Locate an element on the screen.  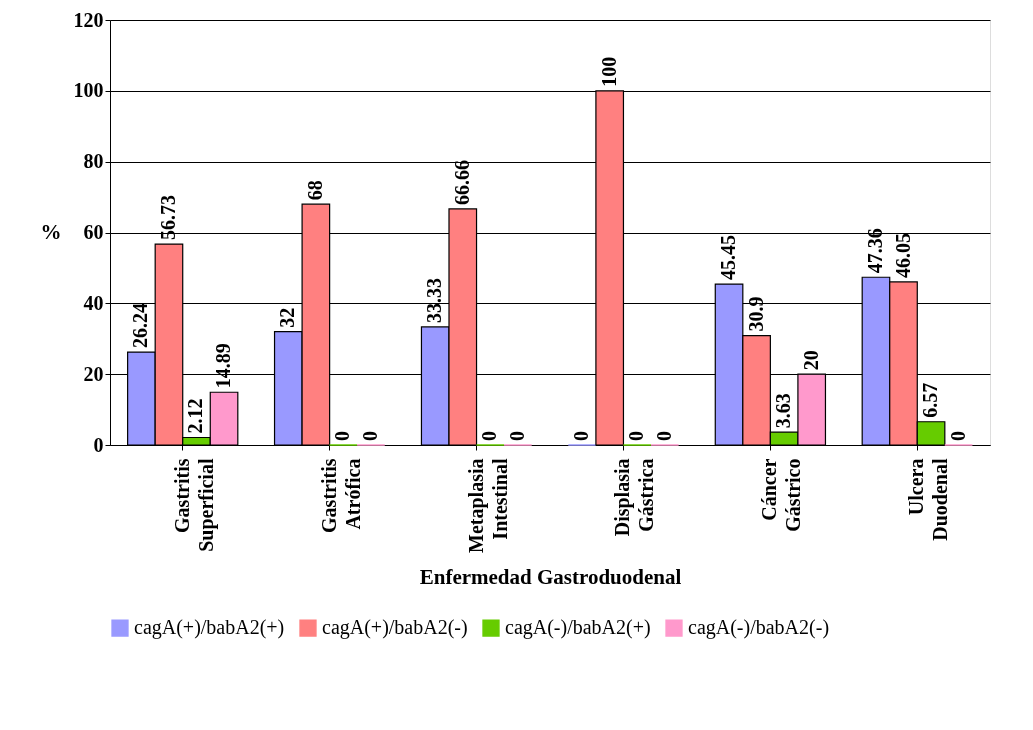
data-label: 30.9 is located at coordinates (755, 314).